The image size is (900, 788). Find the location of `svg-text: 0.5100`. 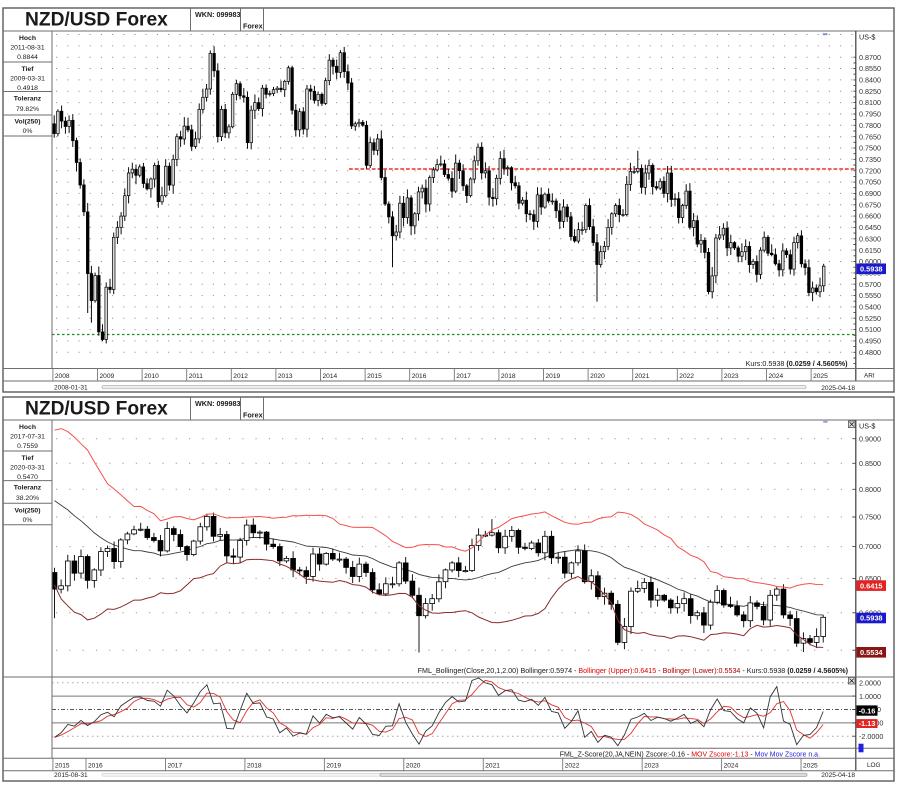

svg-text: 0.5100 is located at coordinates (870, 329).